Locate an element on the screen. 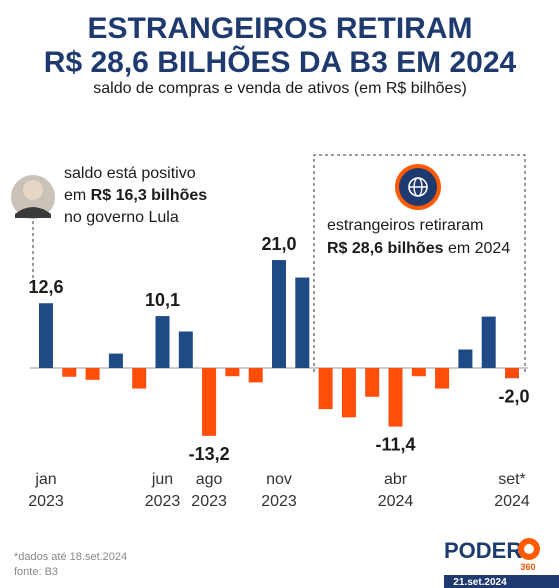 This screenshot has height=588, width=559. value-label: -13,2 is located at coordinates (209, 454).